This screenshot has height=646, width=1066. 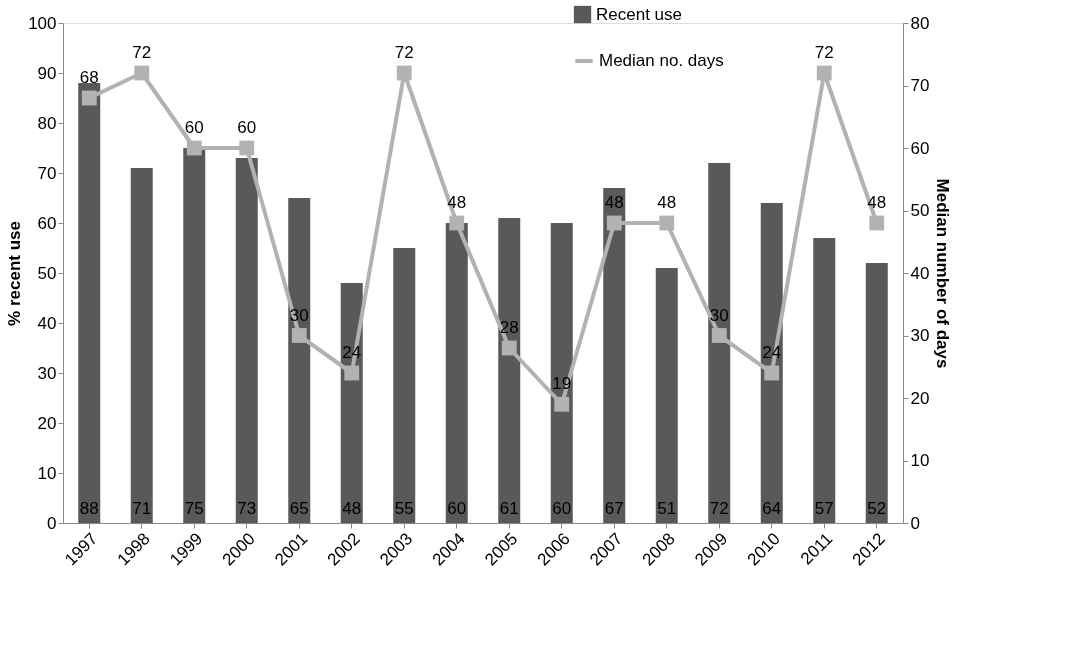 I want to click on data-label: 67, so click(x=614, y=508).